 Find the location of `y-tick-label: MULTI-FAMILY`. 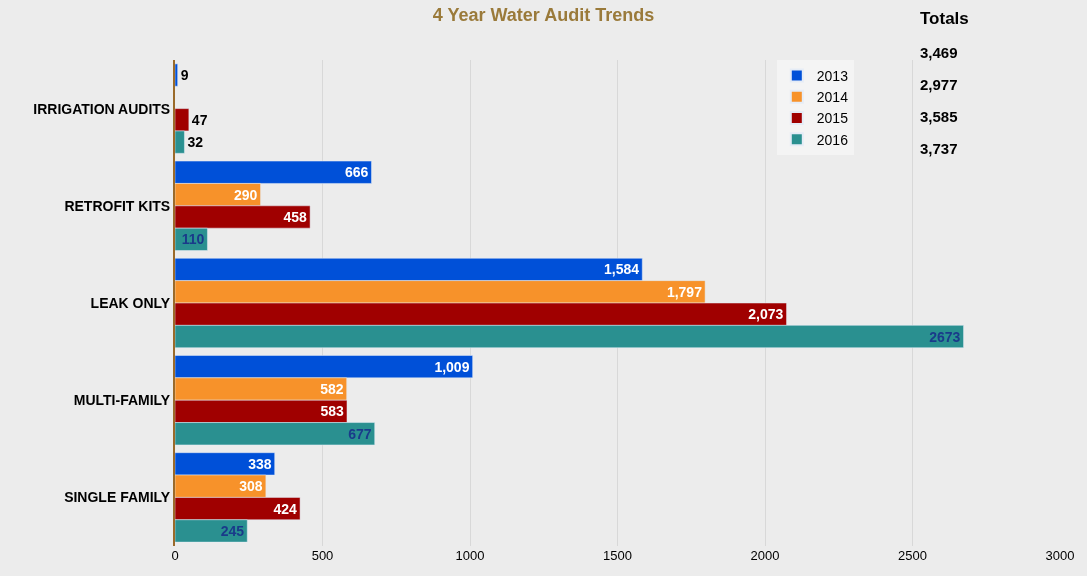

y-tick-label: MULTI-FAMILY is located at coordinates (122, 400).